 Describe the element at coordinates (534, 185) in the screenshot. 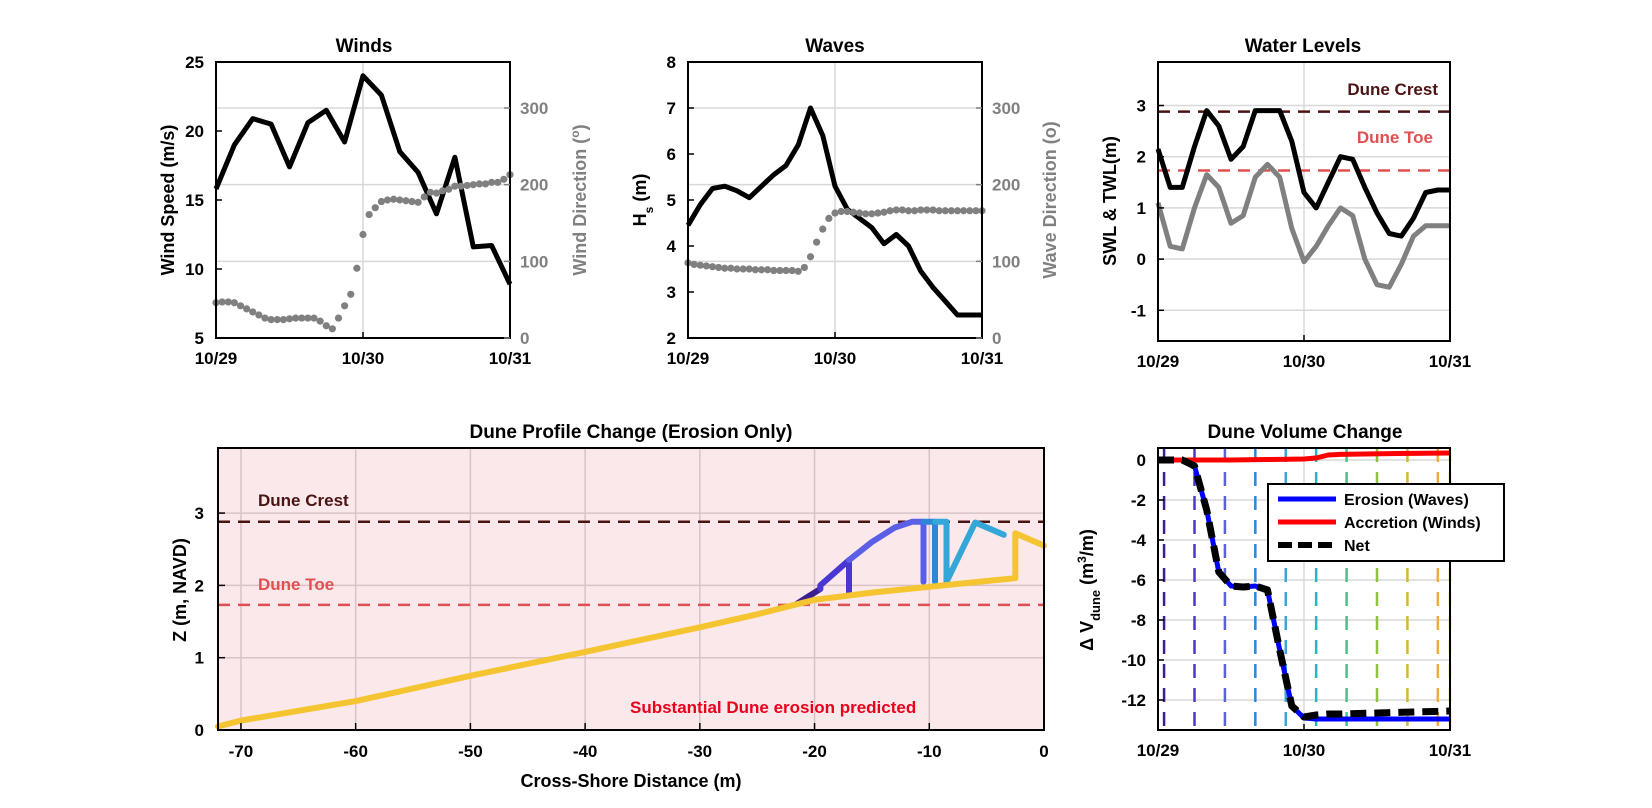

I see `winds-y2tick-label: 200` at that location.